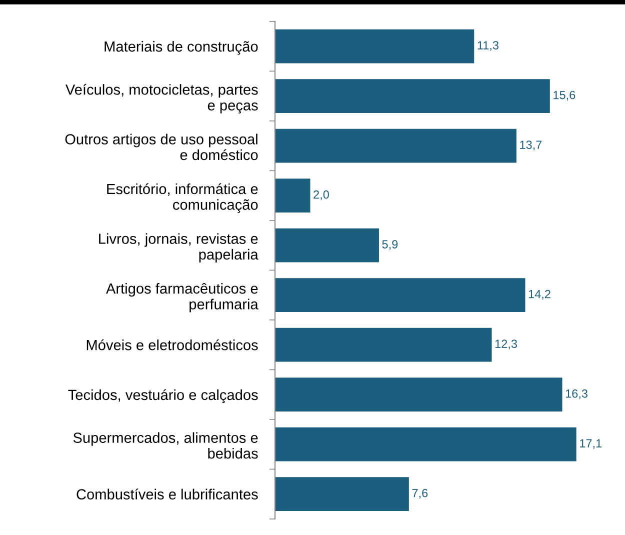 The width and height of the screenshot is (625, 535). What do you see at coordinates (182, 297) in the screenshot?
I see `y-tick-label: Artigos farmacêuticos e perfumaria` at bounding box center [182, 297].